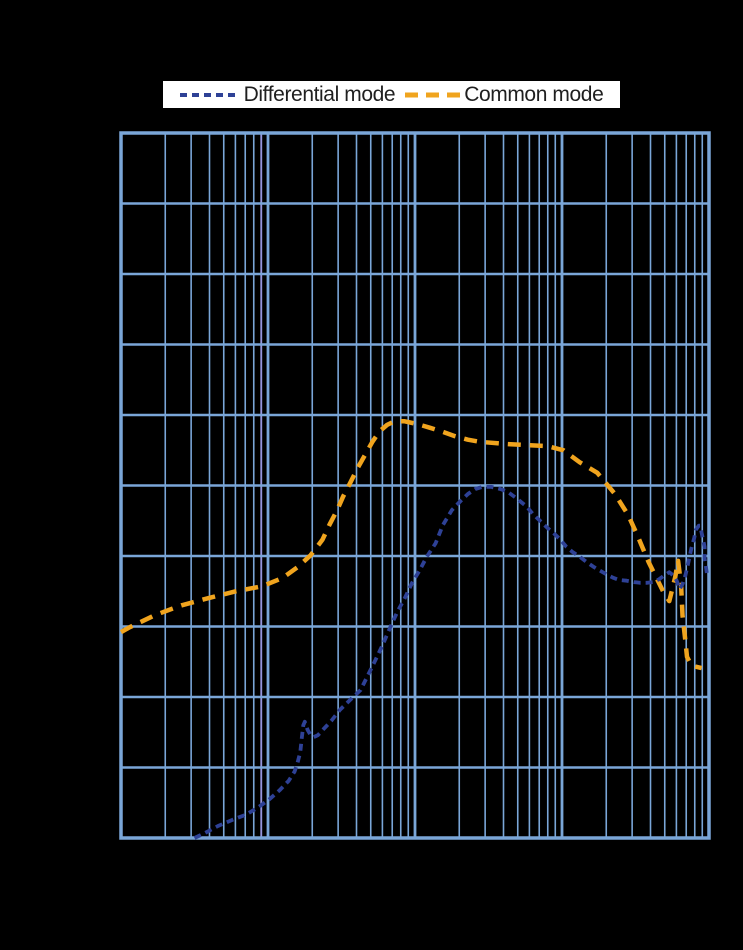 The height and width of the screenshot is (950, 743). Describe the element at coordinates (433, 94) in the screenshot. I see `common-mode-dash-sample-icon` at that location.